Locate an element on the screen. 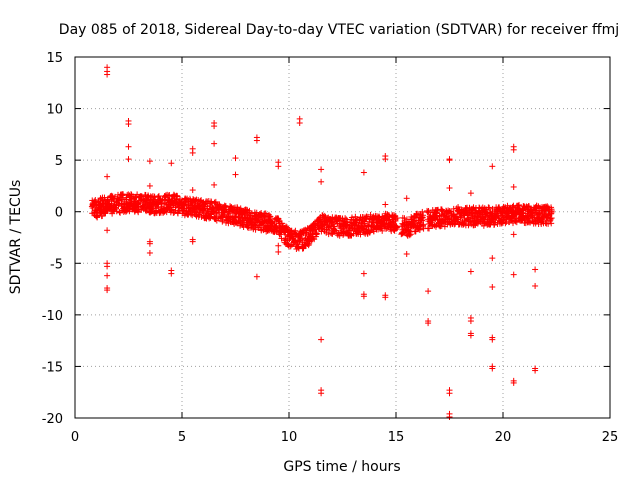 This screenshot has width=640, height=480. x-tick-label: 0 is located at coordinates (75, 437).